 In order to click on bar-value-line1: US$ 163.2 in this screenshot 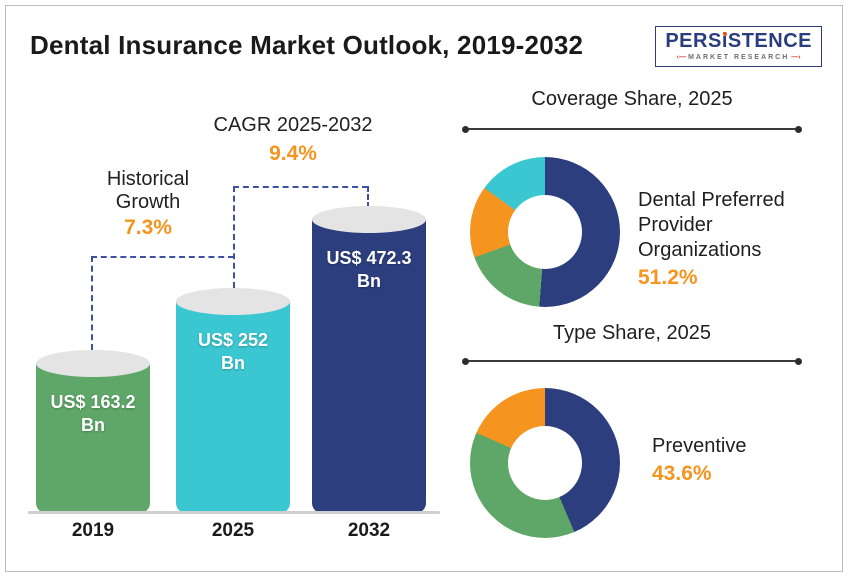, I will do `click(93, 402)`.